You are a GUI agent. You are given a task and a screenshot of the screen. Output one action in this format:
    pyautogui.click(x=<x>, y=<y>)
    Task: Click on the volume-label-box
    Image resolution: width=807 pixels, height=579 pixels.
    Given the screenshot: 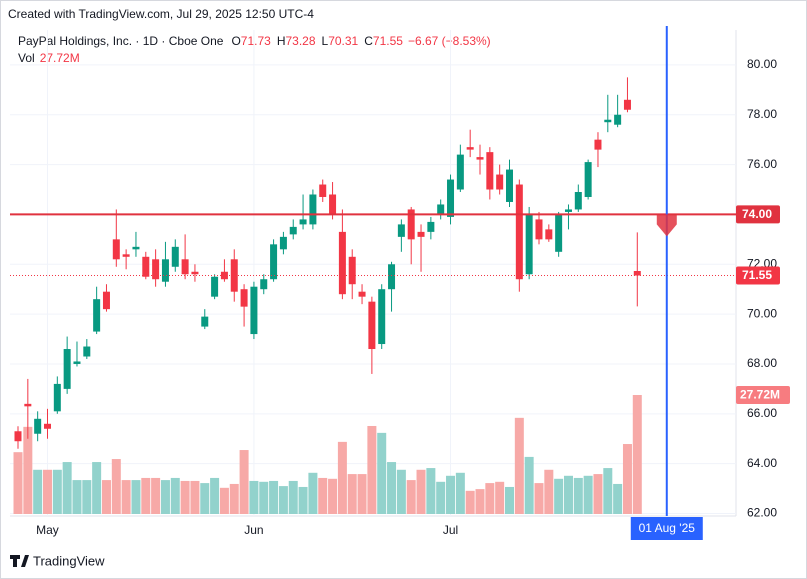 What is the action you would take?
    pyautogui.click(x=763, y=395)
    